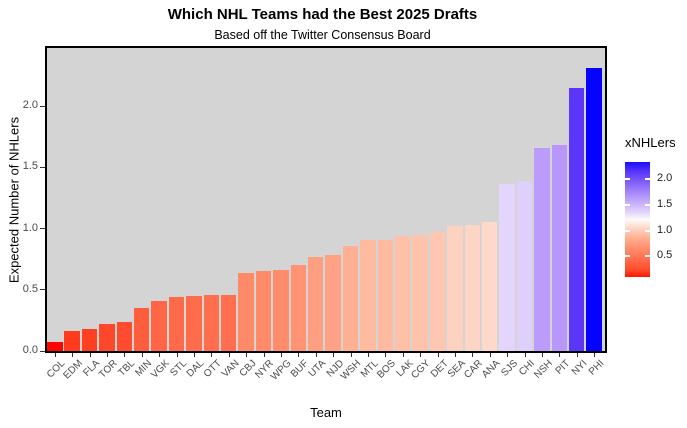 Image resolution: width=687 pixels, height=428 pixels. What do you see at coordinates (665, 204) in the screenshot?
I see `legend-tick-label: 1.5` at bounding box center [665, 204].